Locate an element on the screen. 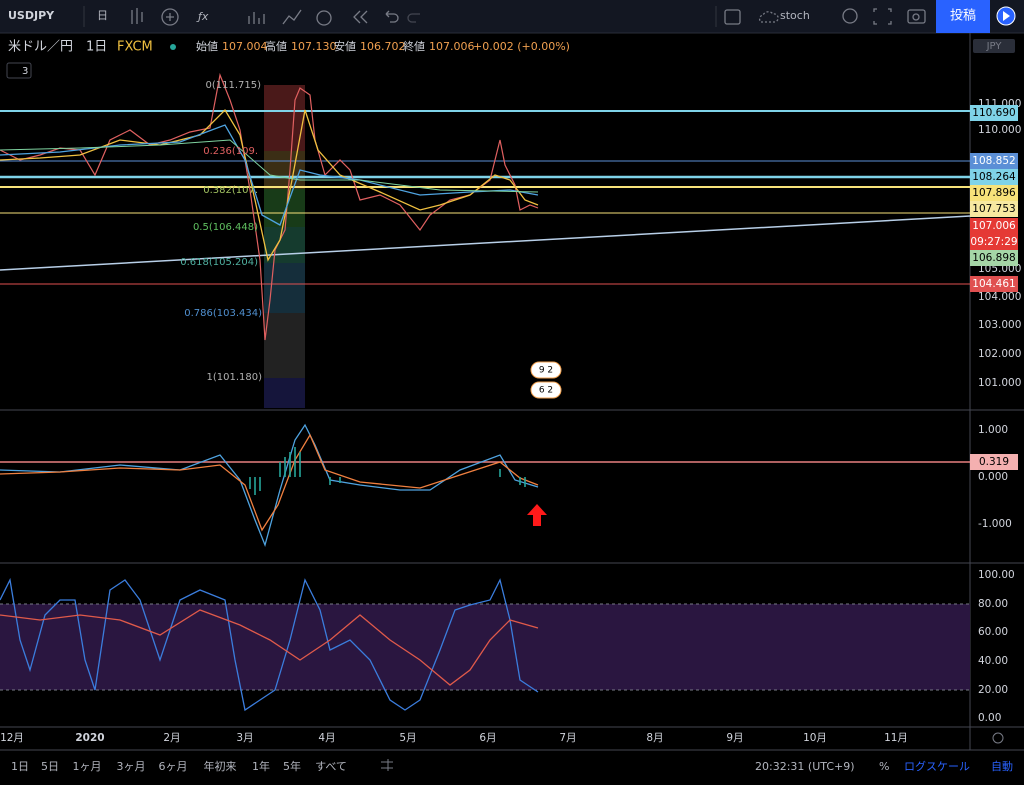 The width and height of the screenshot is (1024, 785). stoch-tick-label: 80.00 is located at coordinates (993, 604).